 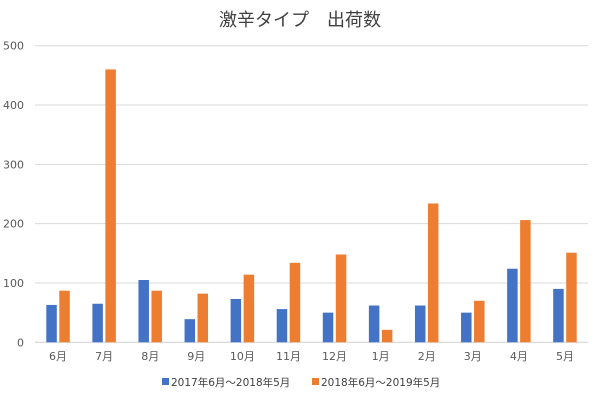 I want to click on x-tick-label: 1月, so click(x=381, y=356).